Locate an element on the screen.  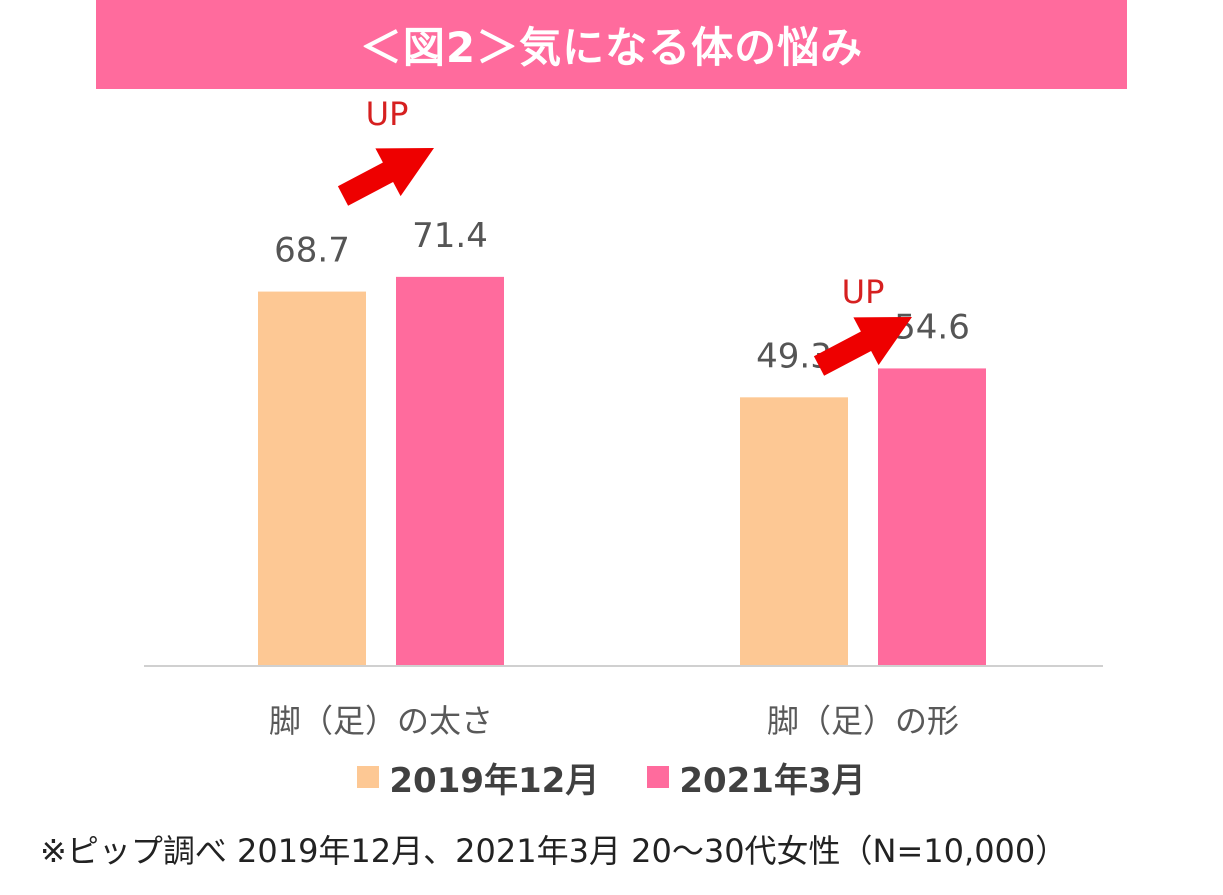
legend-item-2019: 2019年12月 is located at coordinates (478, 777).